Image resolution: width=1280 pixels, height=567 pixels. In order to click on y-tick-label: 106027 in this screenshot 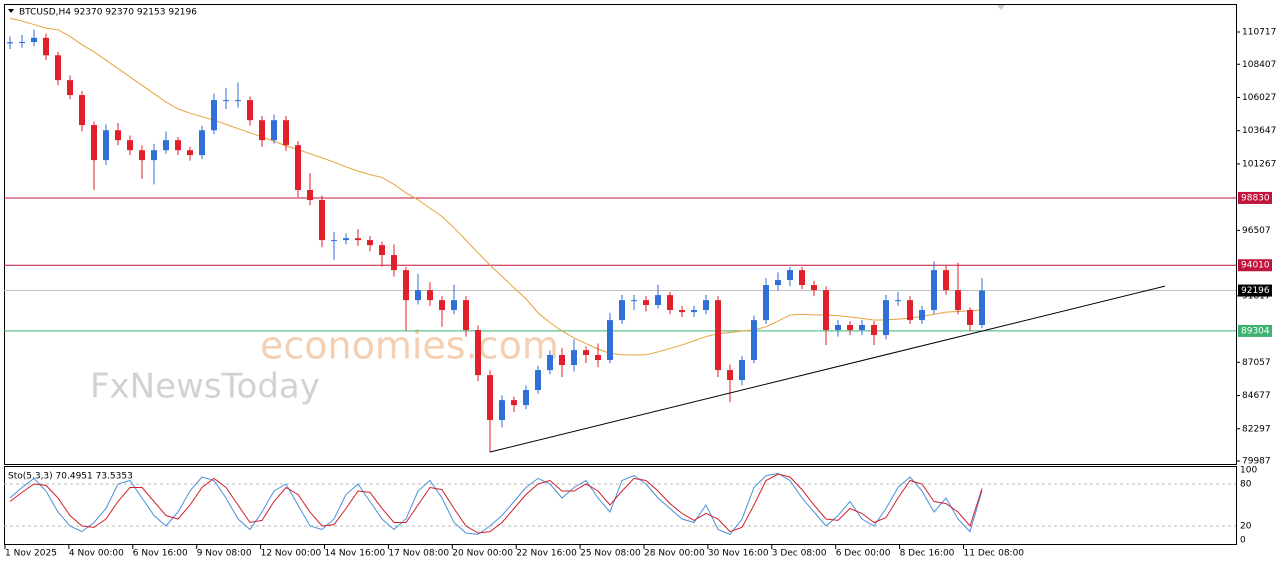, I will do `click(1259, 98)`.